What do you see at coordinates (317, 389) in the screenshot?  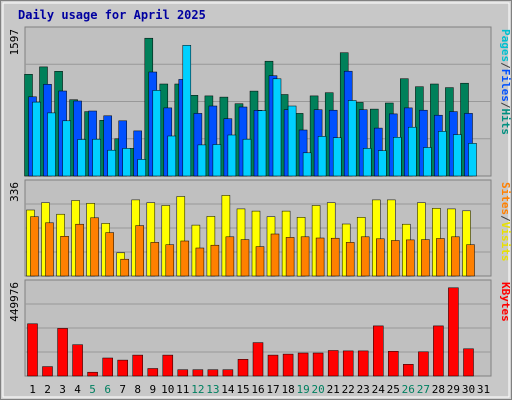 I see `day-label: 20` at bounding box center [317, 389].